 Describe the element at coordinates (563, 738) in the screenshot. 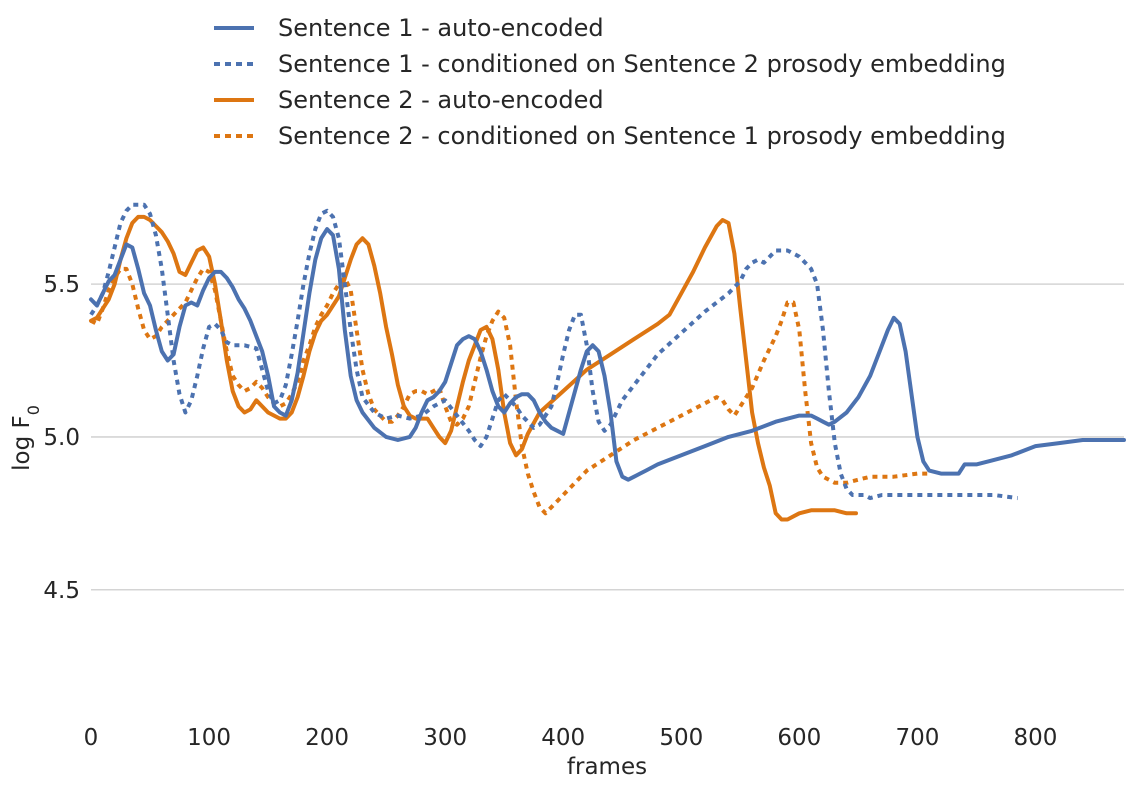

I see `x-tick-label: 400` at that location.